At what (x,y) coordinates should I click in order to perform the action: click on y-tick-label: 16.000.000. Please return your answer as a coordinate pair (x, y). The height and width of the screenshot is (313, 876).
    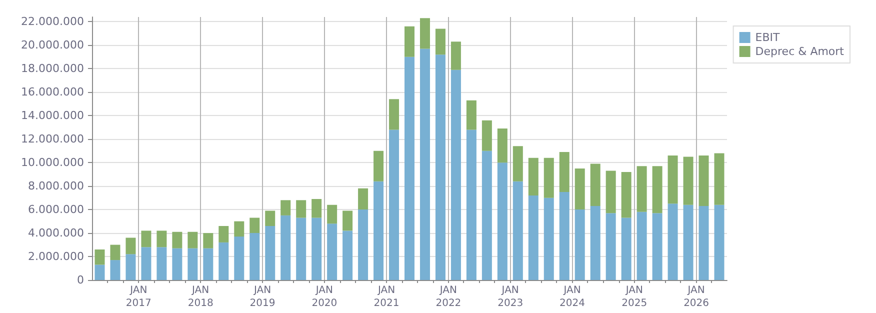
    Looking at the image, I should click on (52, 92).